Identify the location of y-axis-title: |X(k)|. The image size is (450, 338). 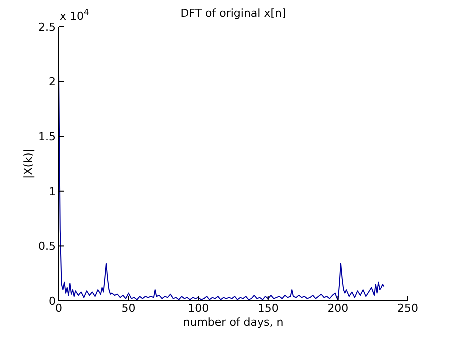
(28, 164).